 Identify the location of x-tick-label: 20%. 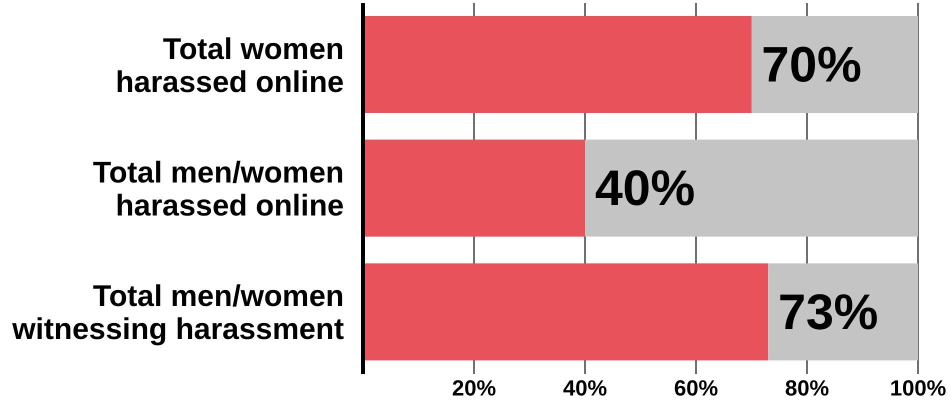
(474, 388).